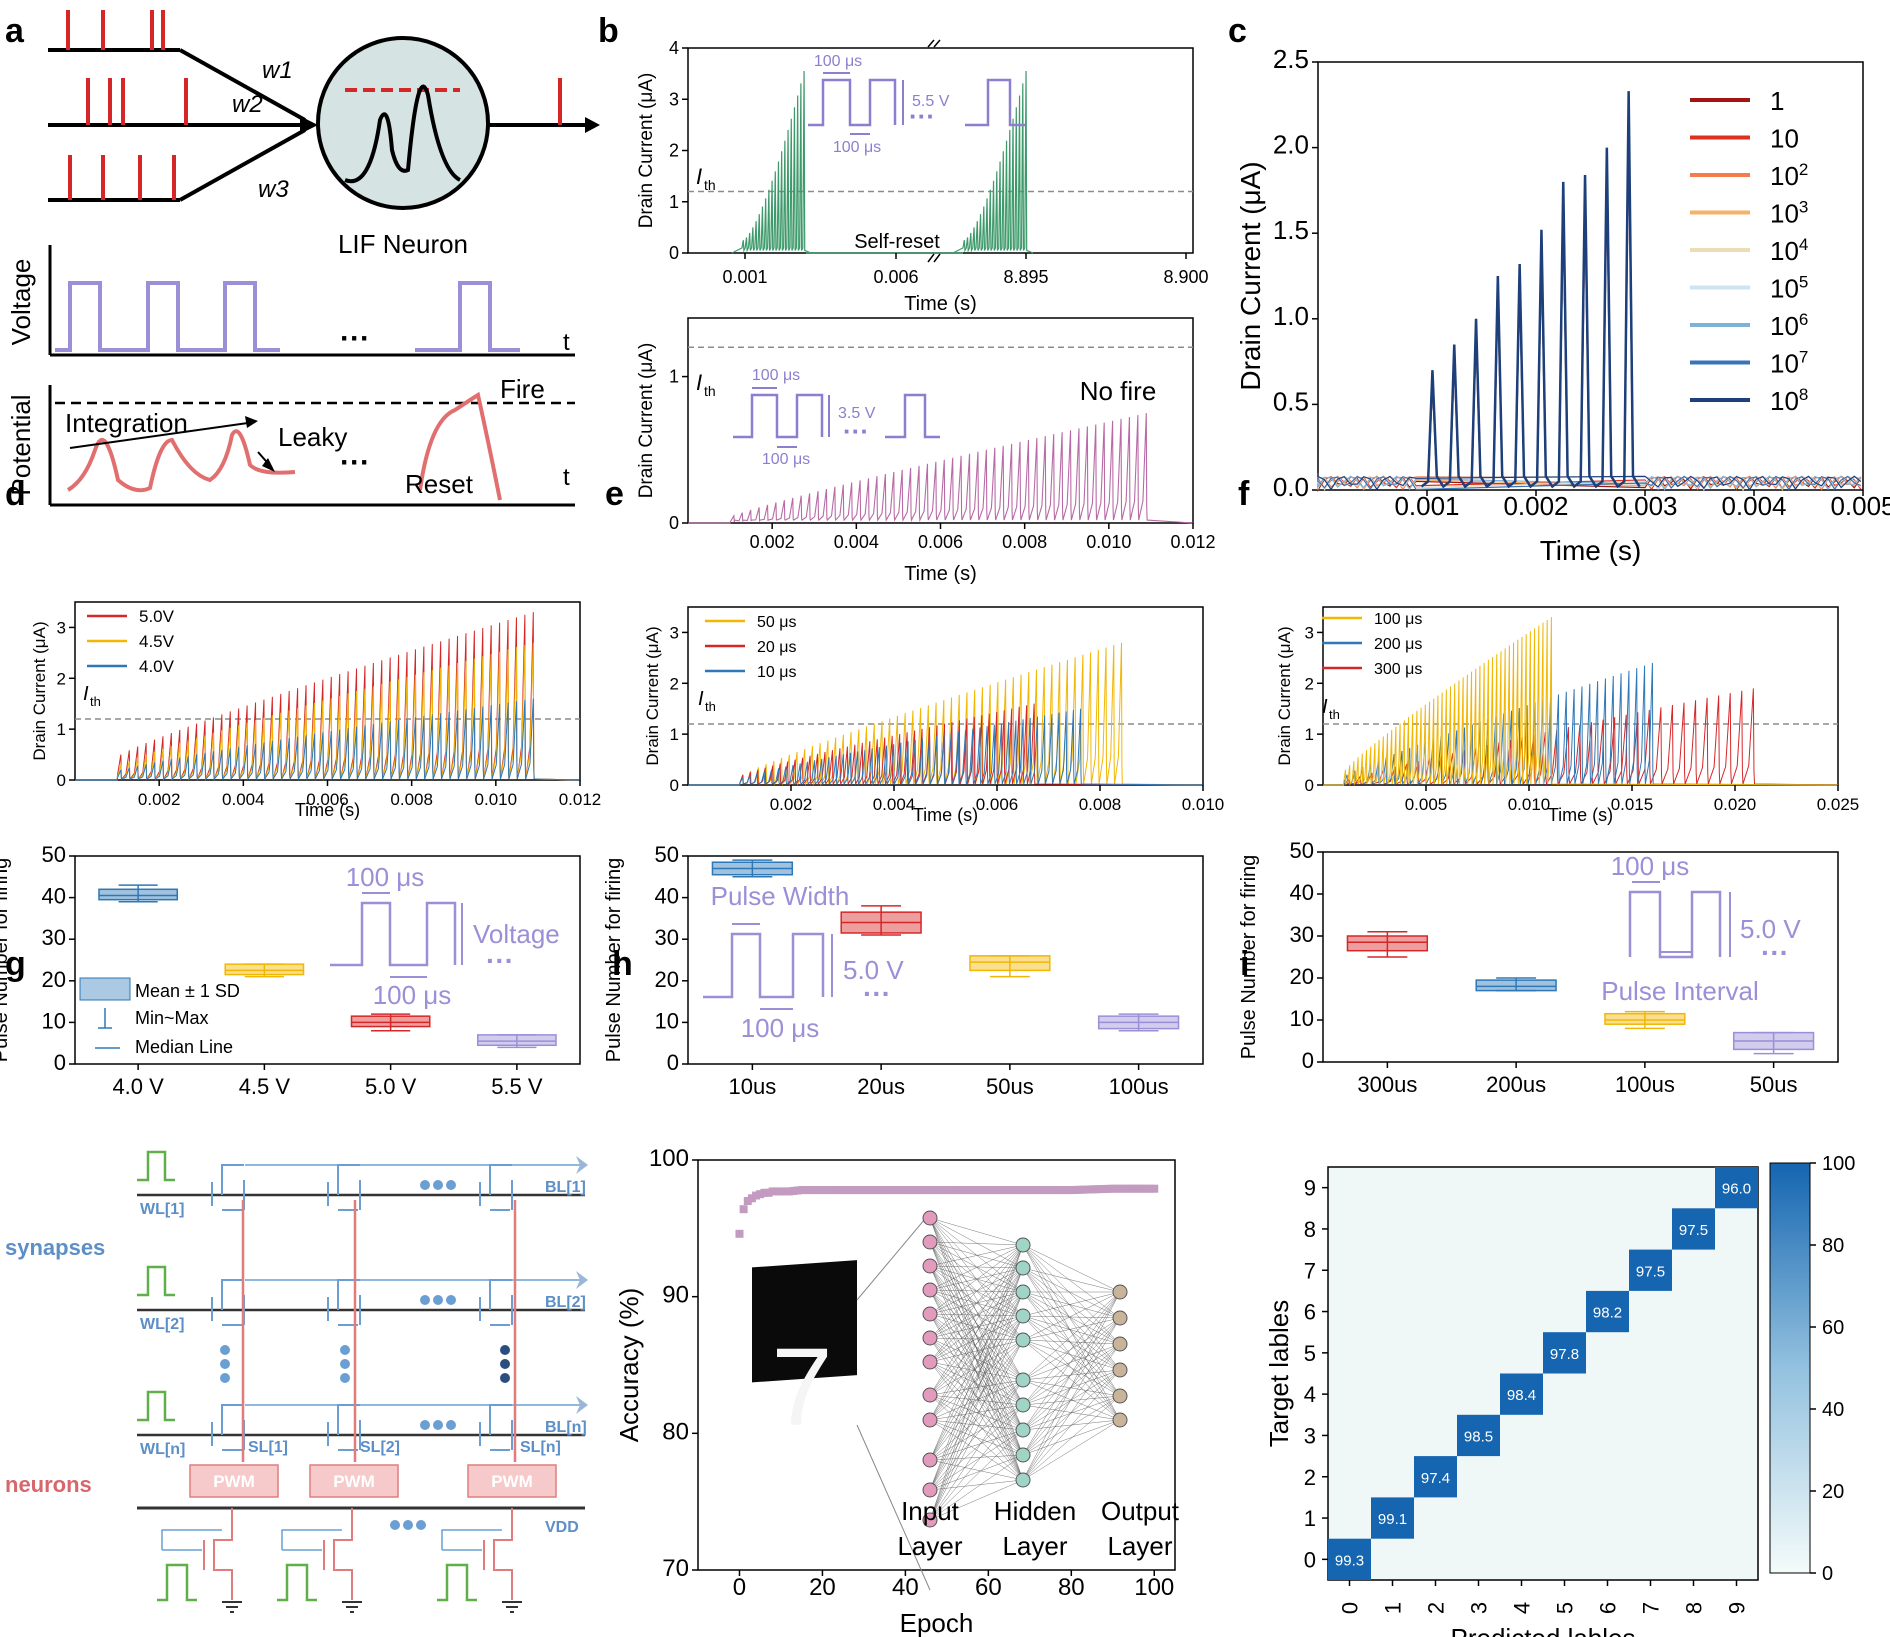 The height and width of the screenshot is (1637, 1890). Describe the element at coordinates (822, 1587) in the screenshot. I see `h-xtick-label: 20` at that location.